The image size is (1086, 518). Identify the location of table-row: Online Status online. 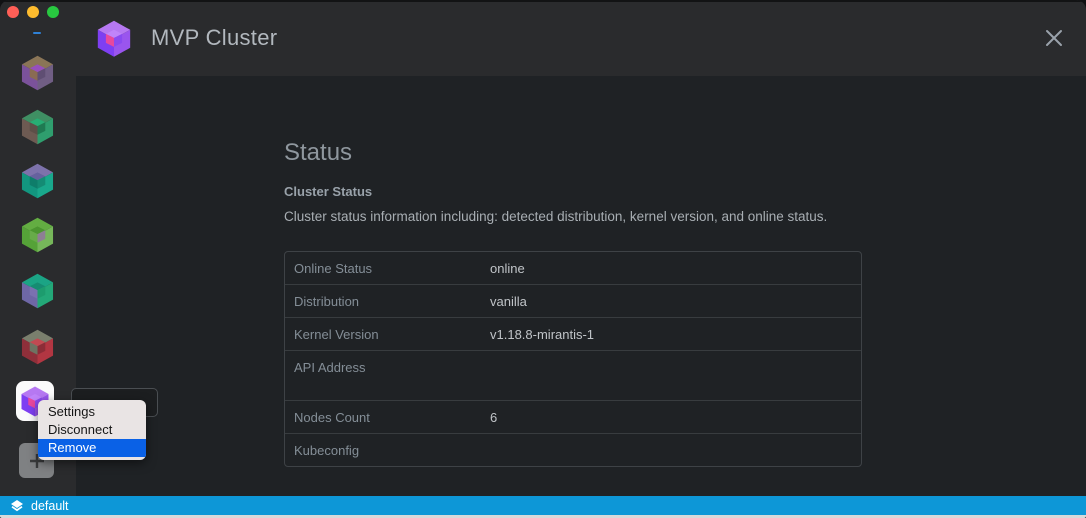
(573, 268).